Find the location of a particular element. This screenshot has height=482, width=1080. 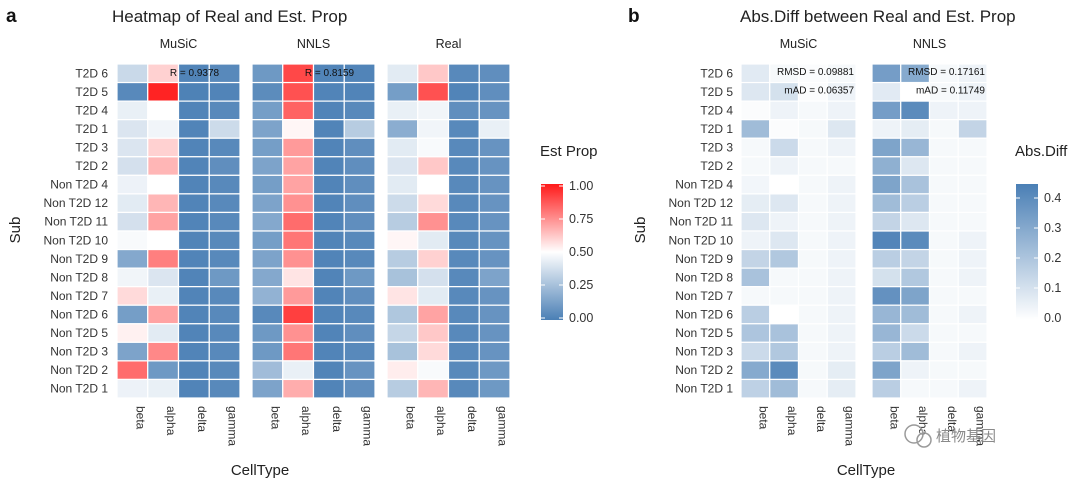

row-label: Non T2D 2 is located at coordinates (704, 370).